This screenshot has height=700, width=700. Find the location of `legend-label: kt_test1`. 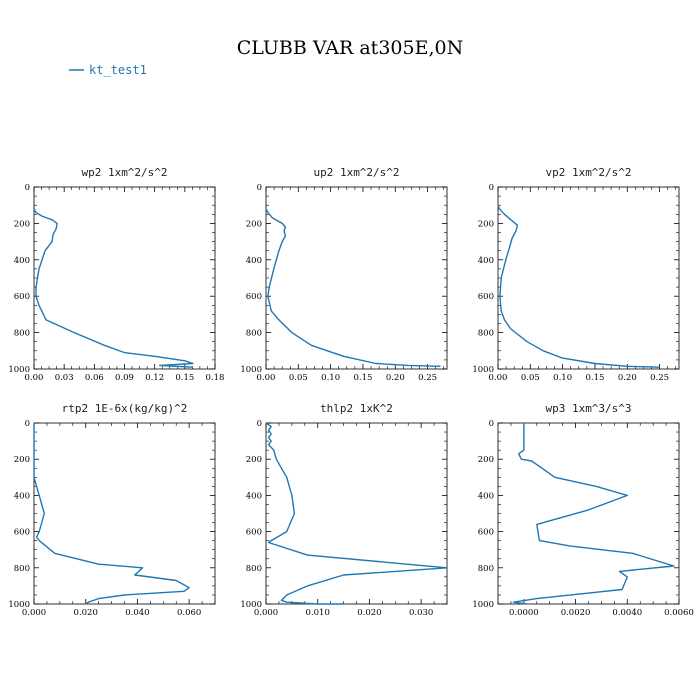

legend-label: kt_test1 is located at coordinates (118, 70).